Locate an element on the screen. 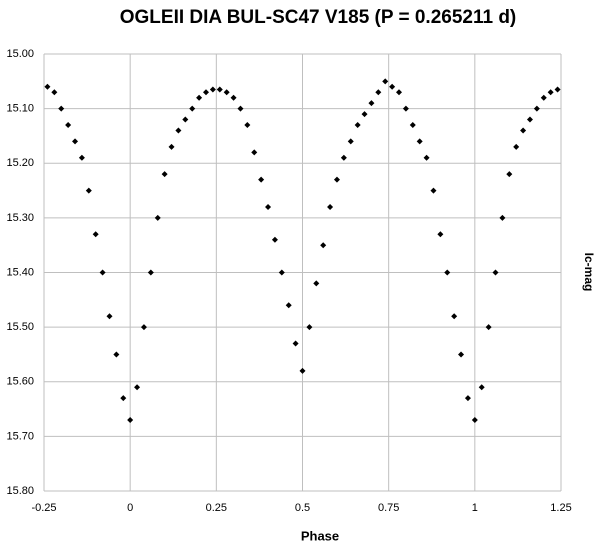 Image resolution: width=601 pixels, height=550 pixels. y-tick-label: 15.40 is located at coordinates (20, 272).